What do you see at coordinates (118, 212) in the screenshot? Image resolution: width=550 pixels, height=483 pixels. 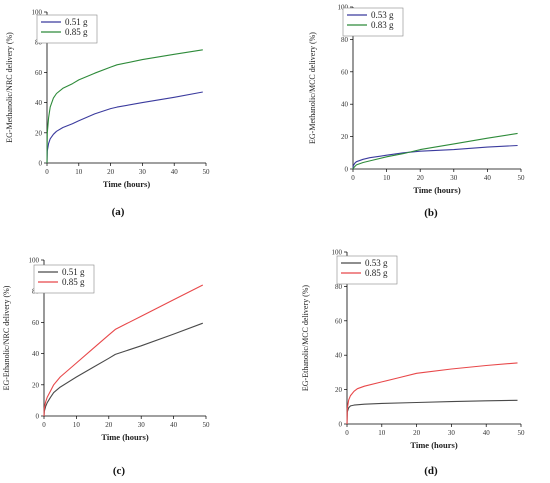 I see `panel-label: (a)` at bounding box center [118, 212].